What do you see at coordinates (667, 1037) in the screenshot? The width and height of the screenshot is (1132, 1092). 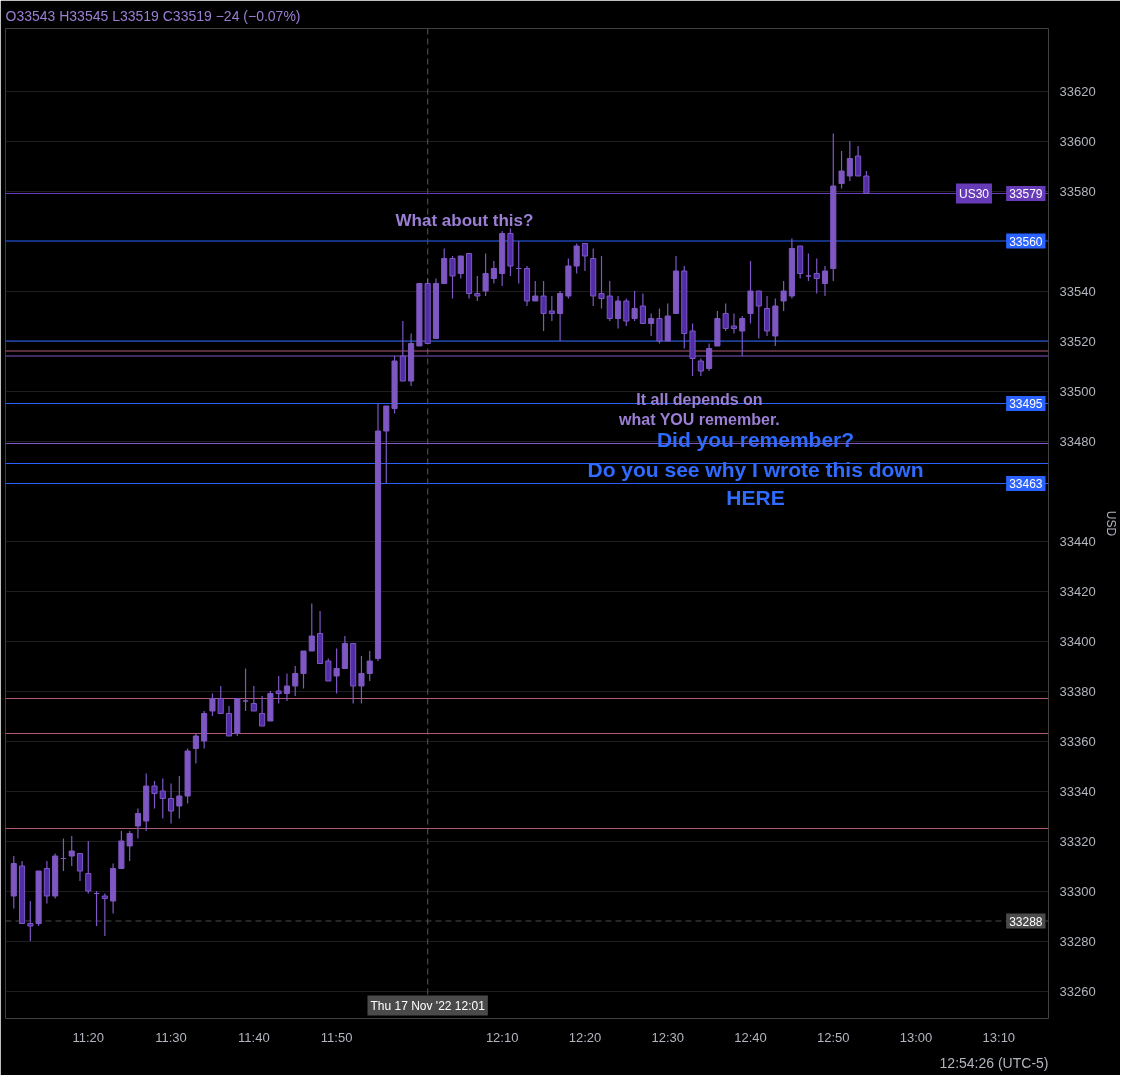 I see `x-tick-label: 12:30` at bounding box center [667, 1037].